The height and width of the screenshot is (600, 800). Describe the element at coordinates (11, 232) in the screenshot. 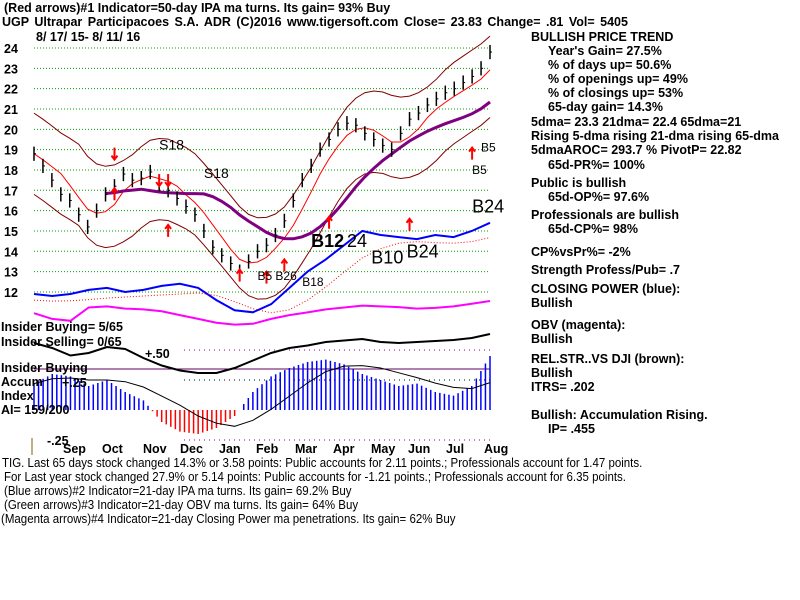

I see `y-tick-label: 15` at that location.